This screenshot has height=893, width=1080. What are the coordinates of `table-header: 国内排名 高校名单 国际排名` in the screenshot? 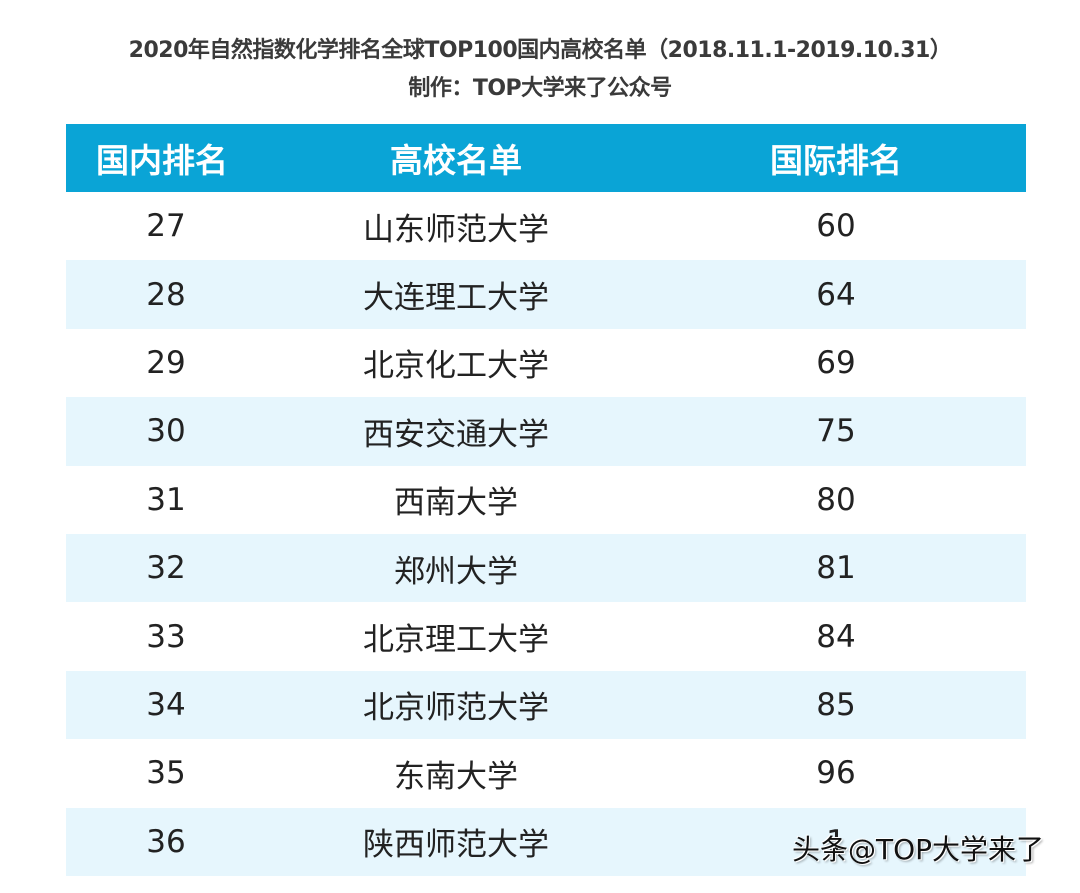 It's located at (546, 158).